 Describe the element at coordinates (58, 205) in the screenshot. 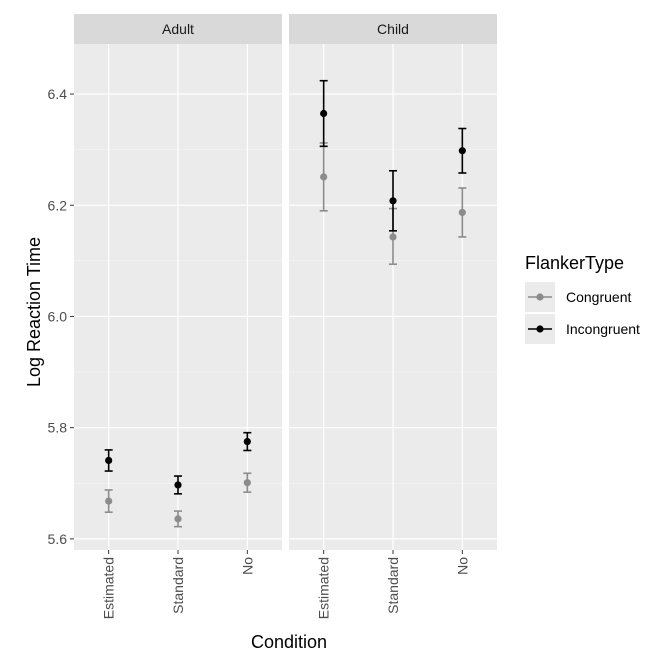

I see `y-tick-label: 6.2` at that location.